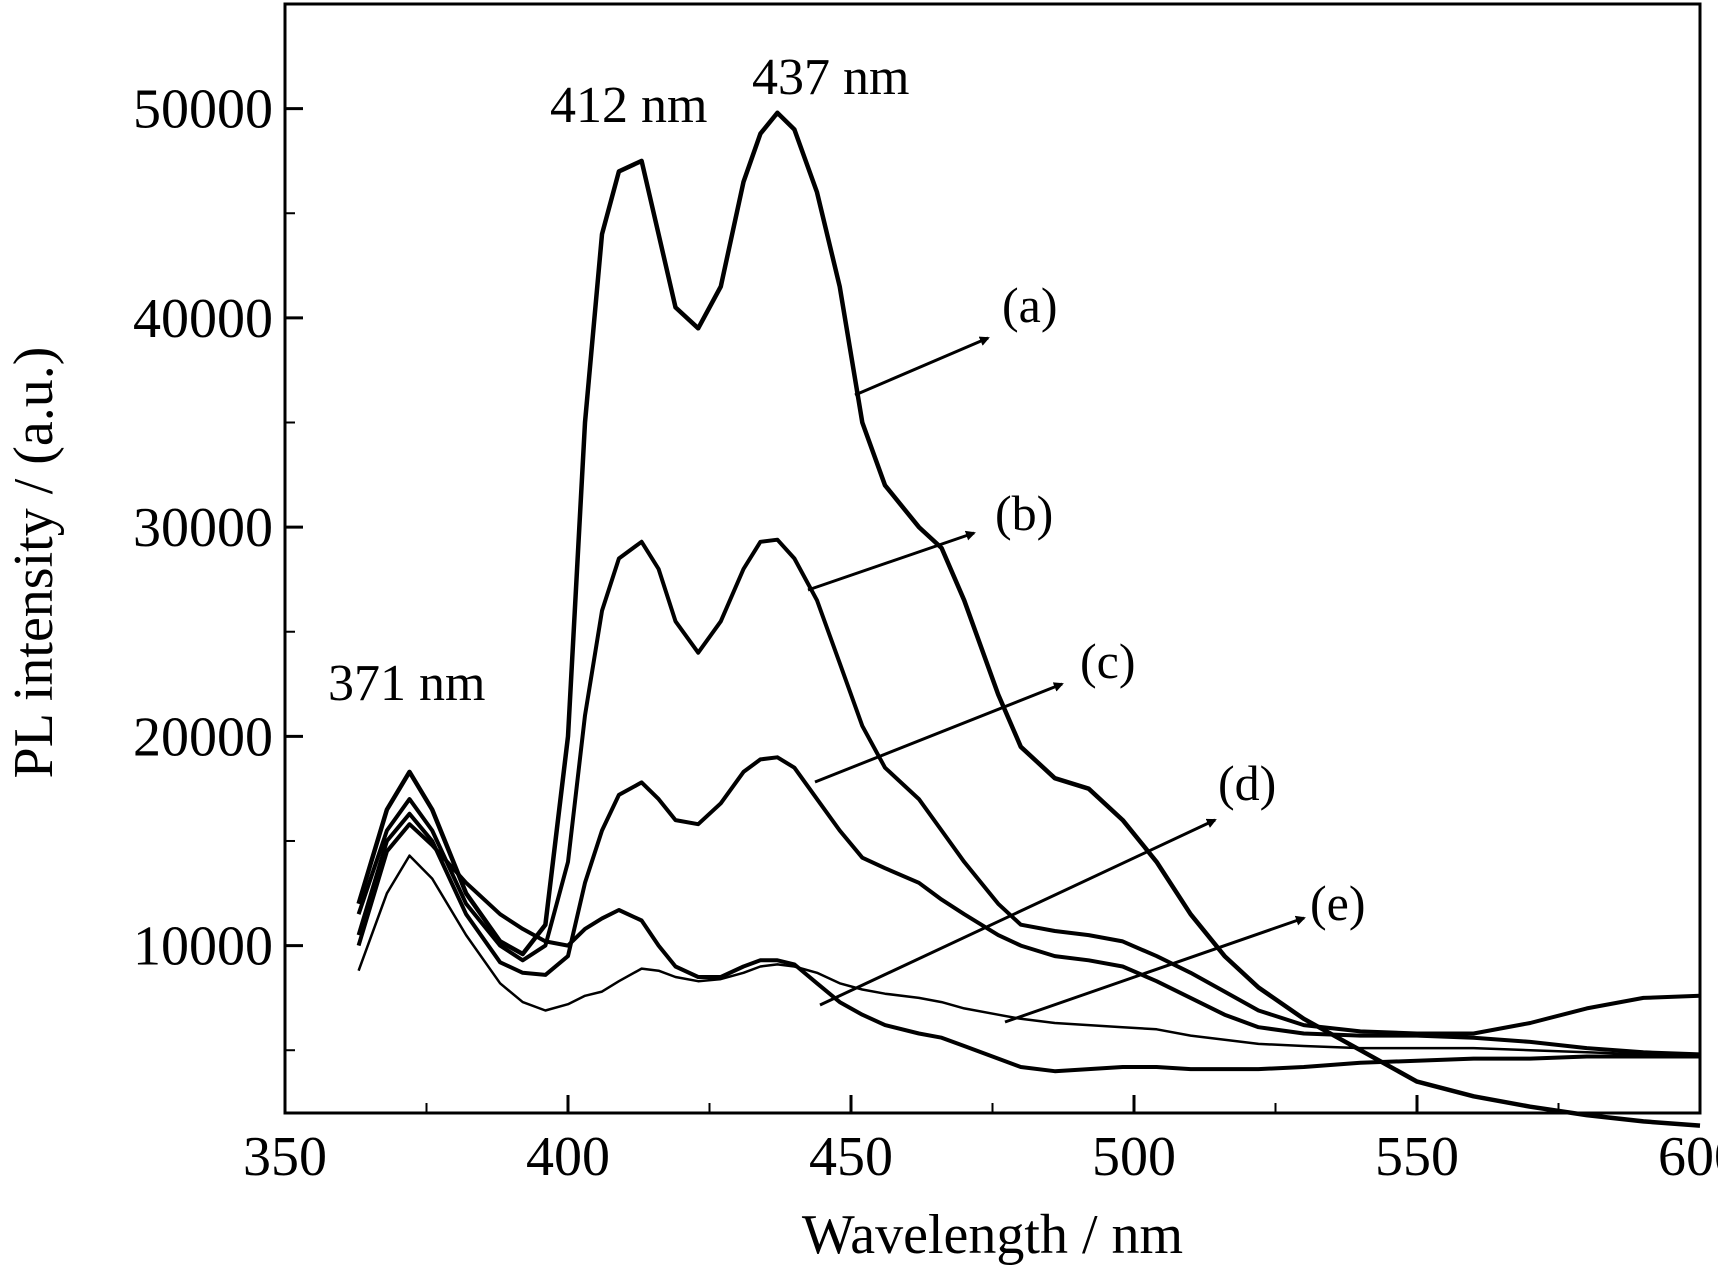 This screenshot has height=1273, width=1718. What do you see at coordinates (992, 1235) in the screenshot?
I see `x-axis-label: Wavelength / nm` at bounding box center [992, 1235].